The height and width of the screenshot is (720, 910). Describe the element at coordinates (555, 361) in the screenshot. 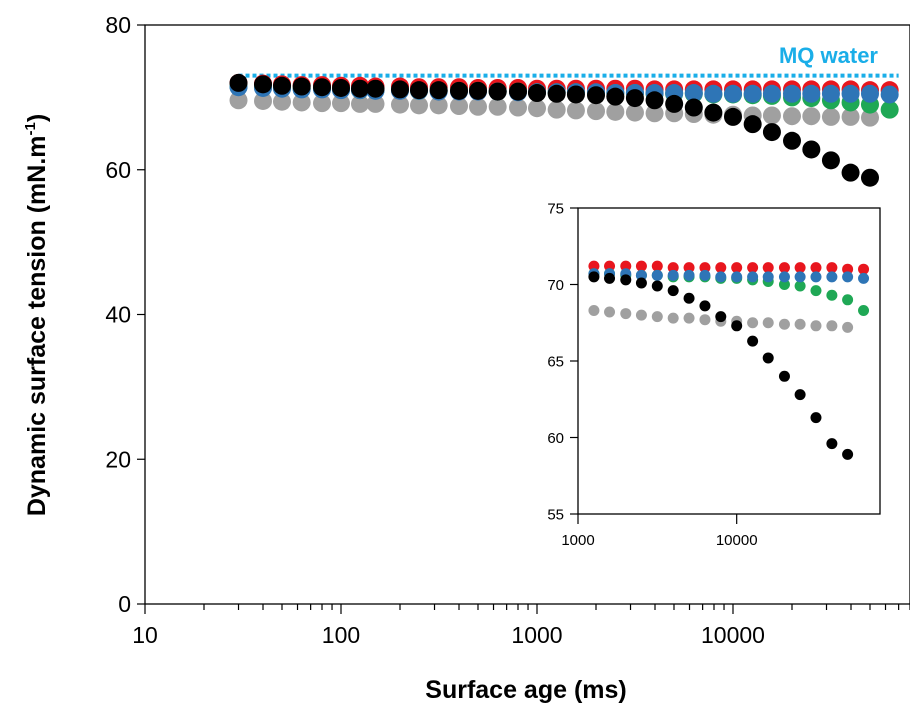

I see `inset-y-tick-label: 65` at that location.